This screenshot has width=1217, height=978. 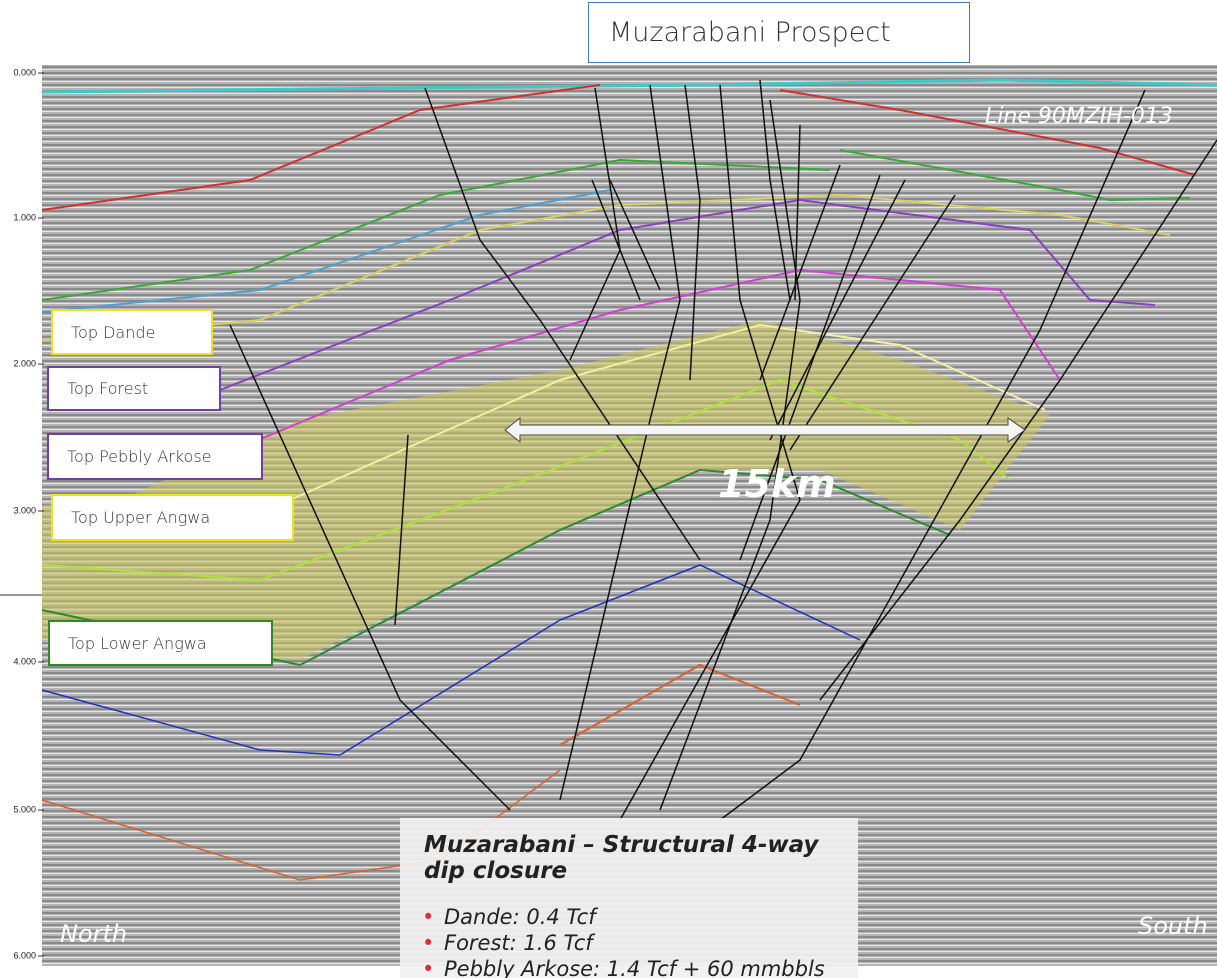 I want to click on title-box: Muzarabani Prospect, so click(x=779, y=32).